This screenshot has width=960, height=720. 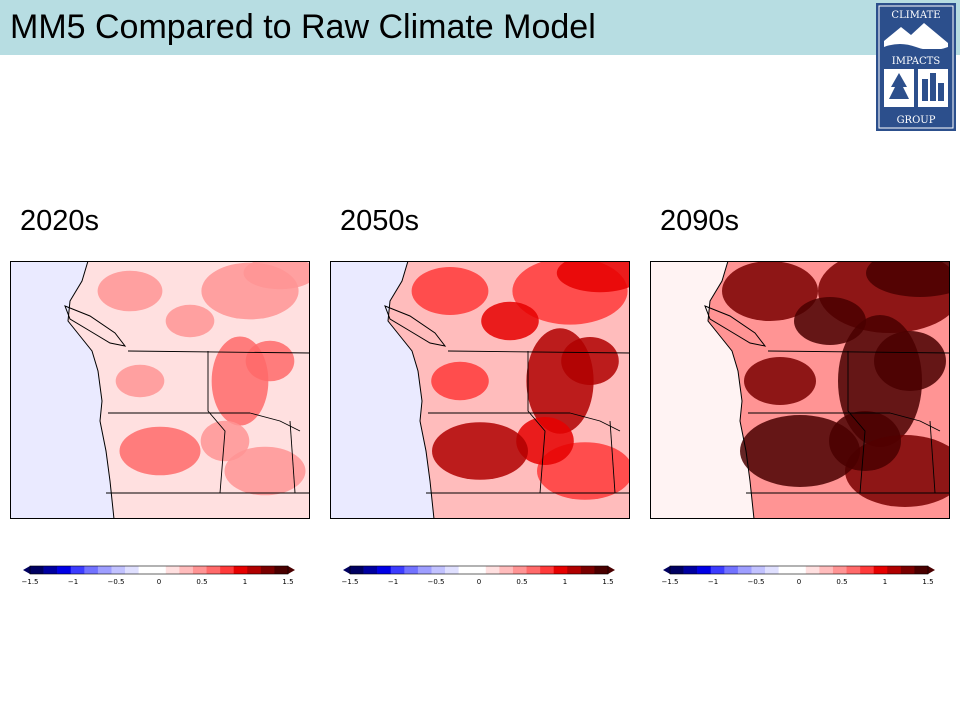 What do you see at coordinates (916, 61) in the screenshot?
I see `svg-text: IMPACTS` at bounding box center [916, 61].